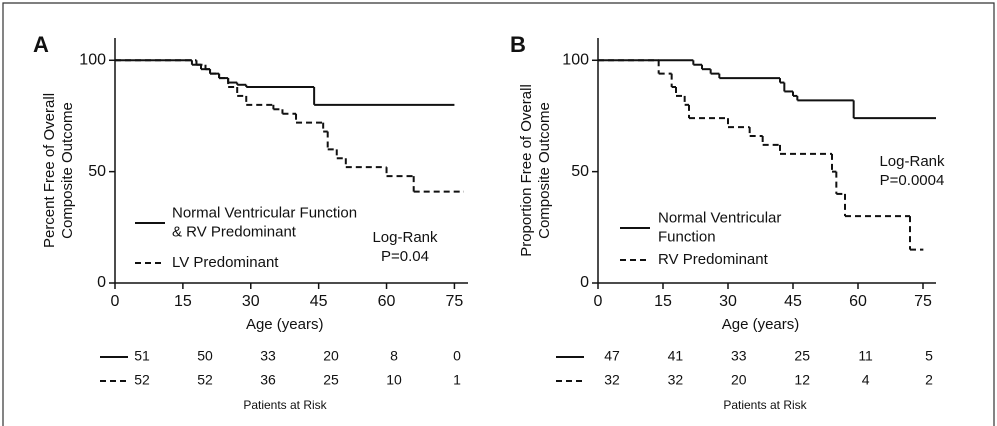 Image resolution: width=997 pixels, height=426 pixels. I want to click on legend-label: Normal Ventricular Function, so click(264, 212).